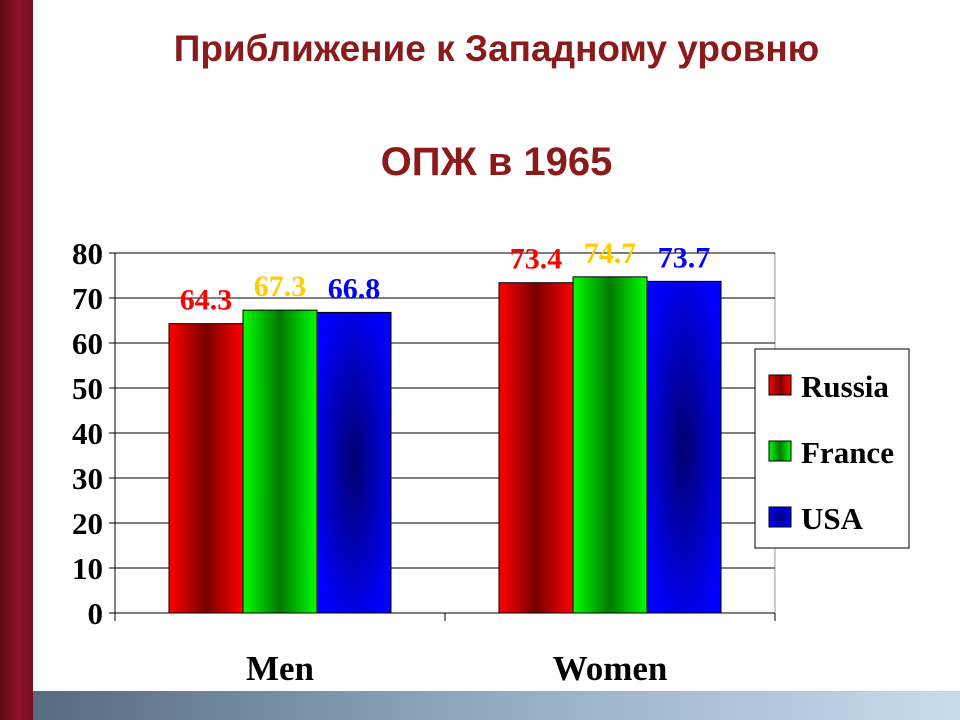 The image size is (960, 720). What do you see at coordinates (206, 300) in the screenshot?
I see `value-label: 64.3` at bounding box center [206, 300].